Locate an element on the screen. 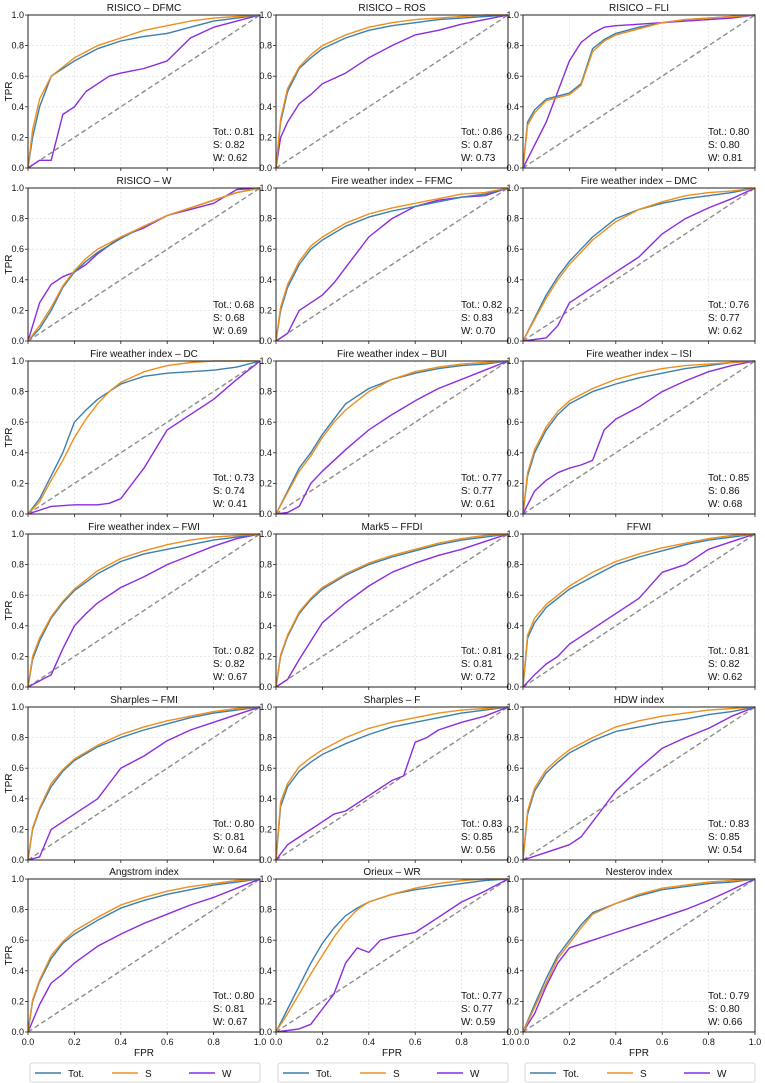 The width and height of the screenshot is (765, 1083). auc-label: W: 0.67 is located at coordinates (230, 1022).